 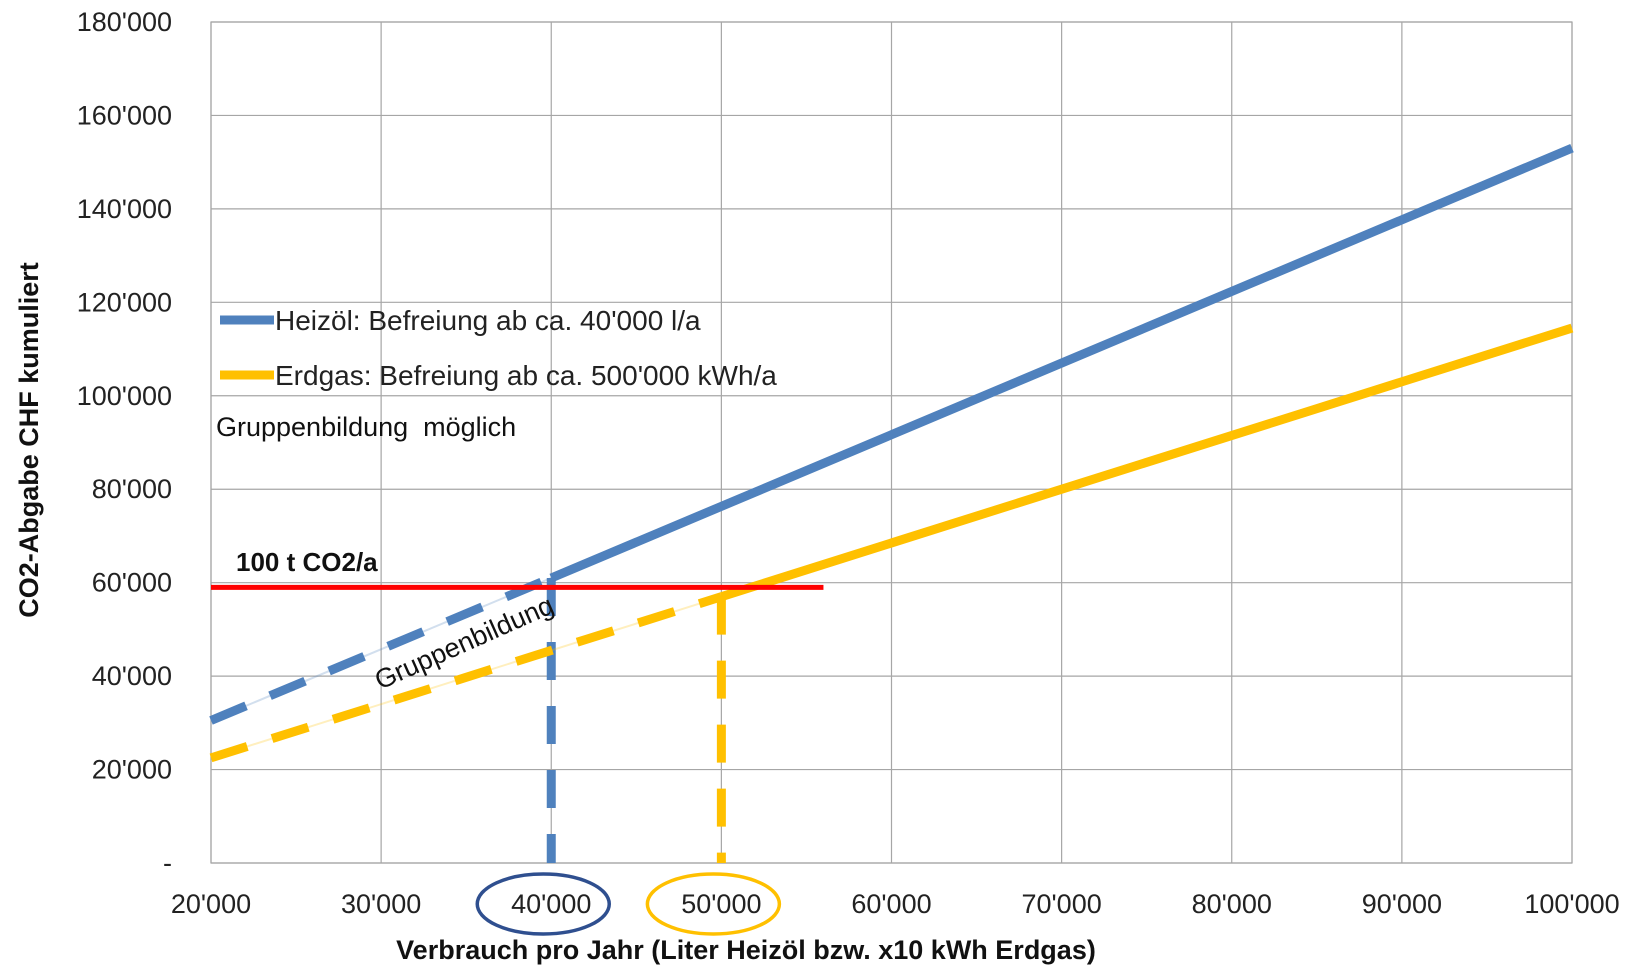 What do you see at coordinates (1062, 904) in the screenshot?
I see `x-tick-label: 70'000` at bounding box center [1062, 904].